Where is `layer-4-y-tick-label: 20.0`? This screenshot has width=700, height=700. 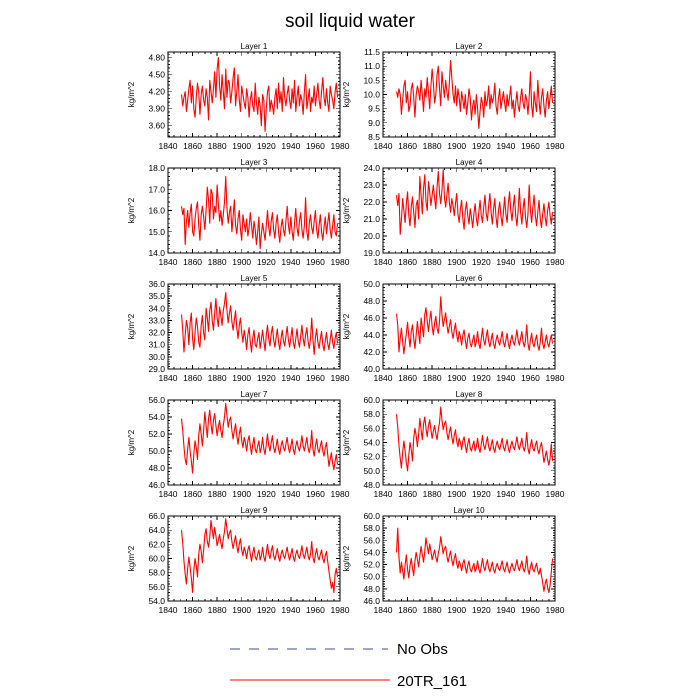
layer-4-y-tick-label: 20.0 is located at coordinates (371, 236).